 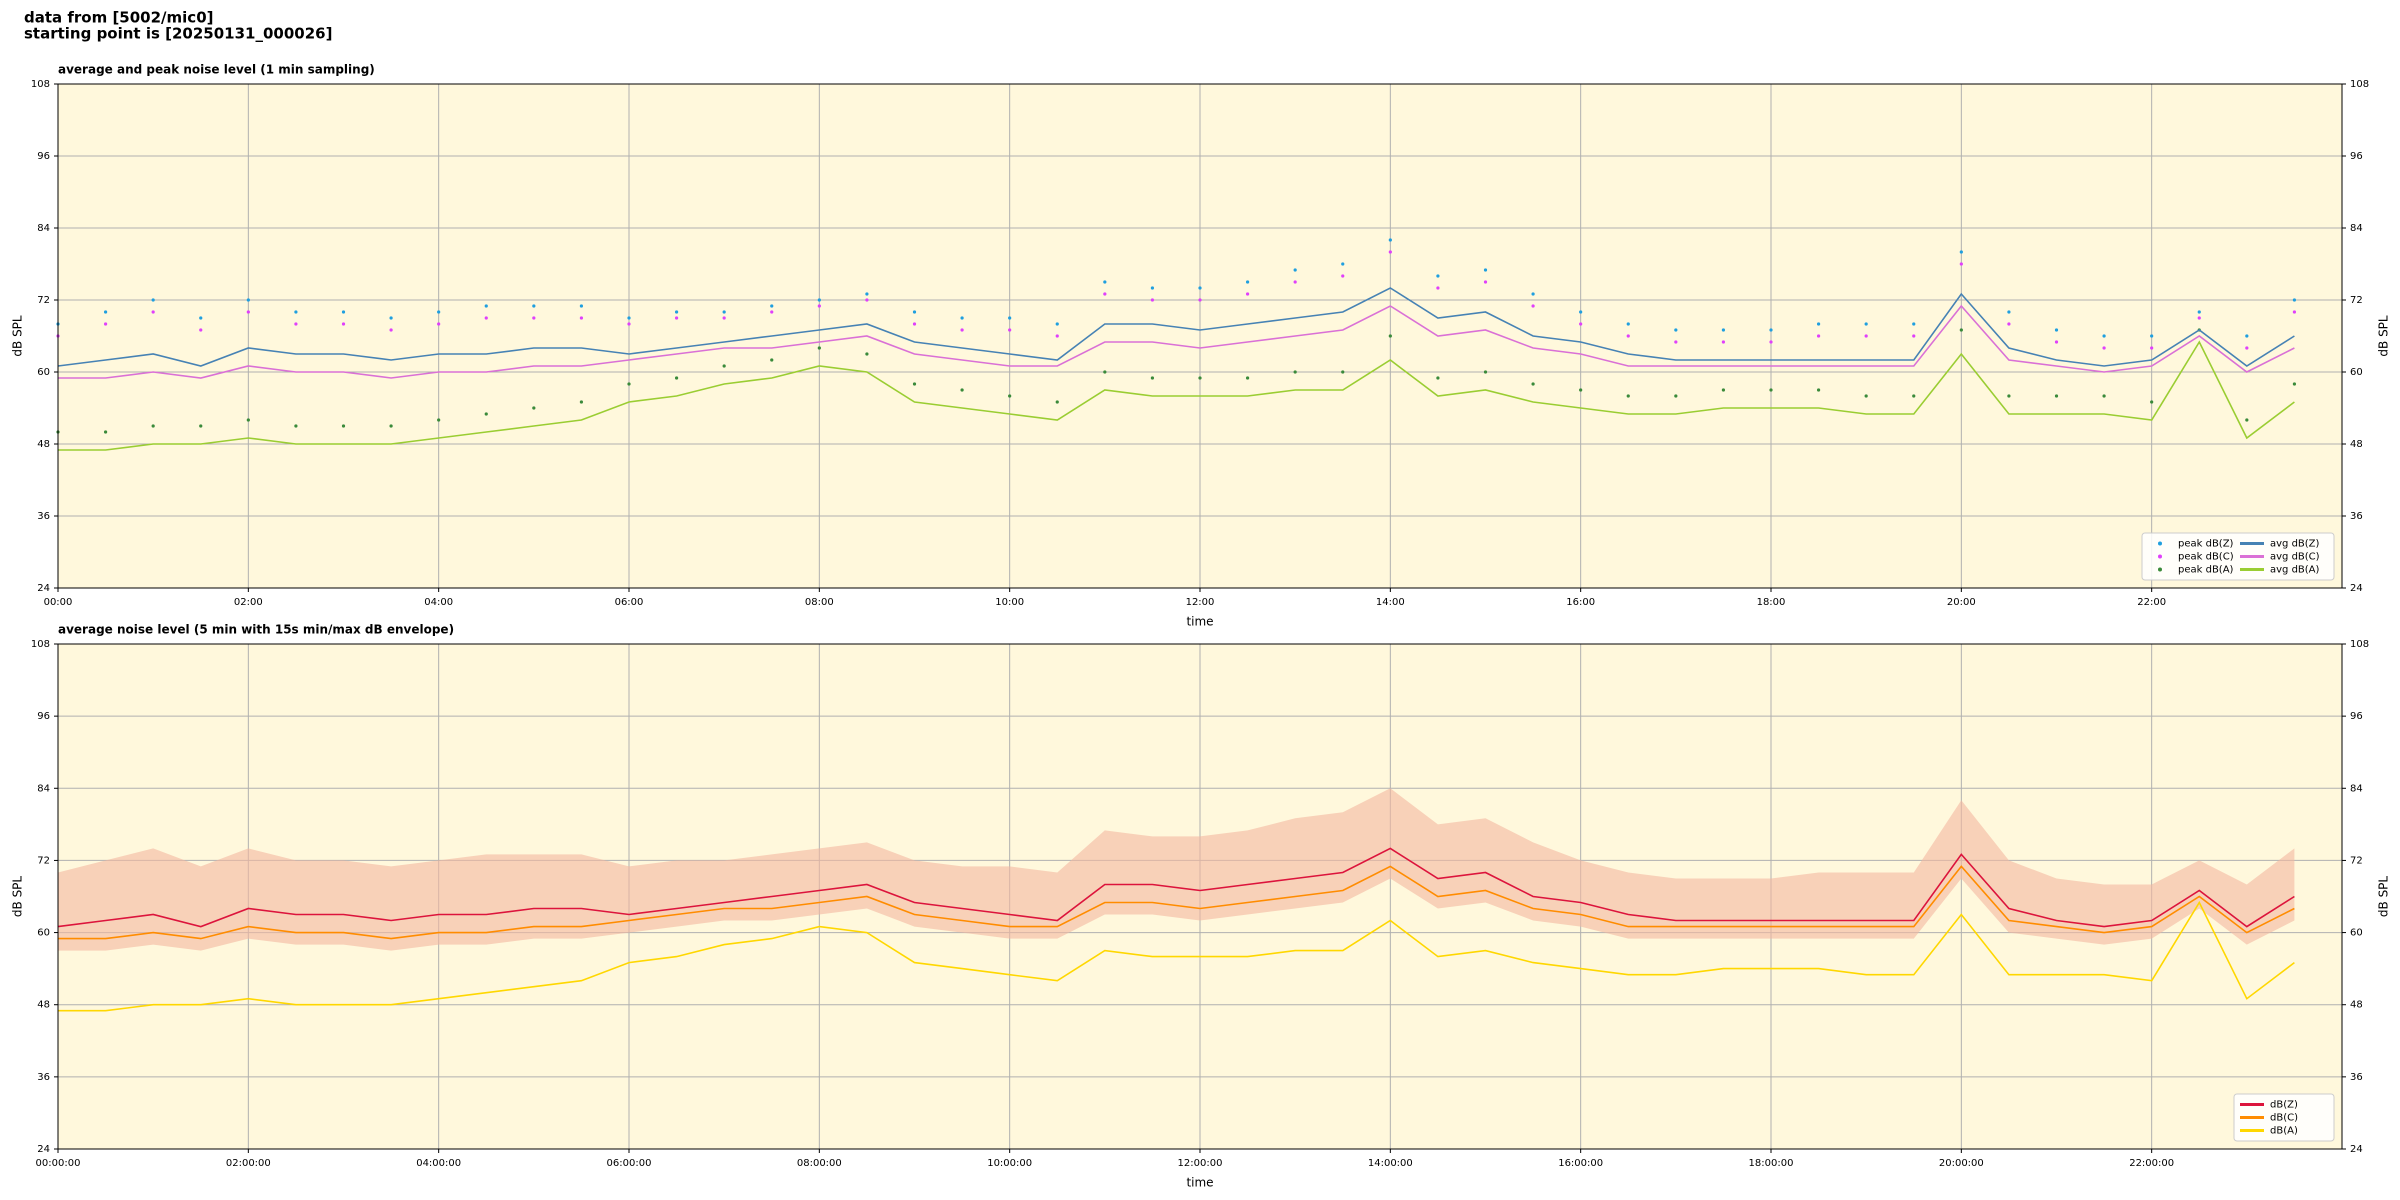 I want to click on x-tick-label: 02:00, so click(x=248, y=602).